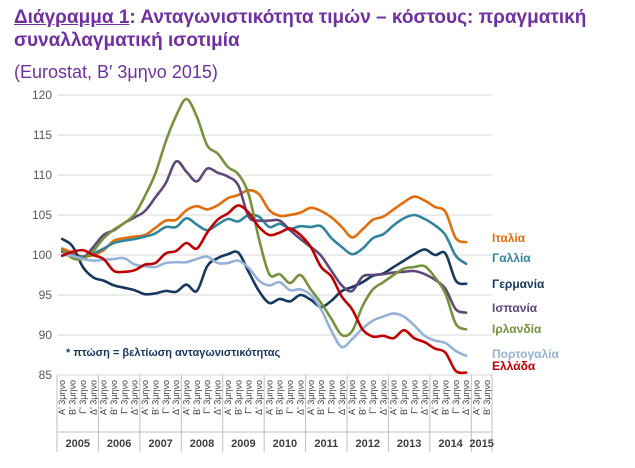 The height and width of the screenshot is (468, 635). Describe the element at coordinates (514, 366) in the screenshot. I see `series-label-Ελλάδα: Ελλάδα` at that location.